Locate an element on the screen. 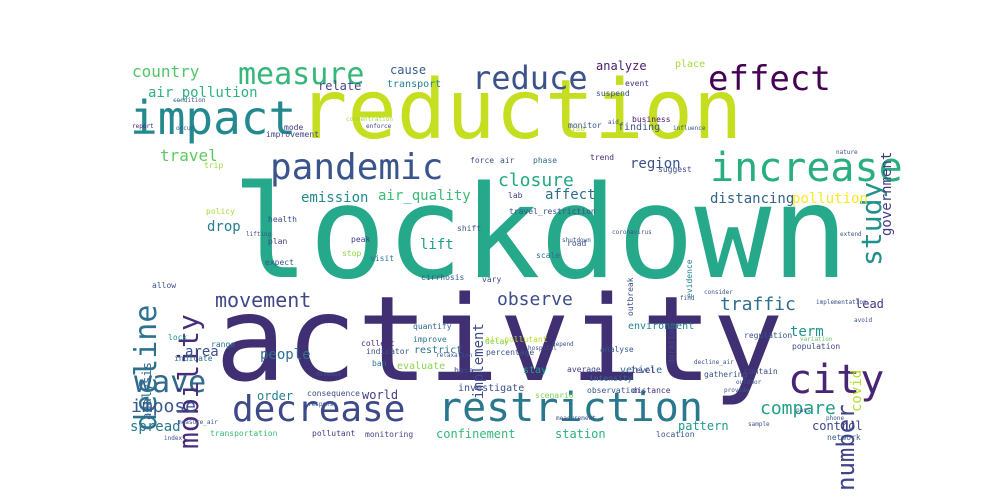 Image resolution: width=1000 pixels, height=500 pixels. word-hospital: hospital is located at coordinates (542, 348).